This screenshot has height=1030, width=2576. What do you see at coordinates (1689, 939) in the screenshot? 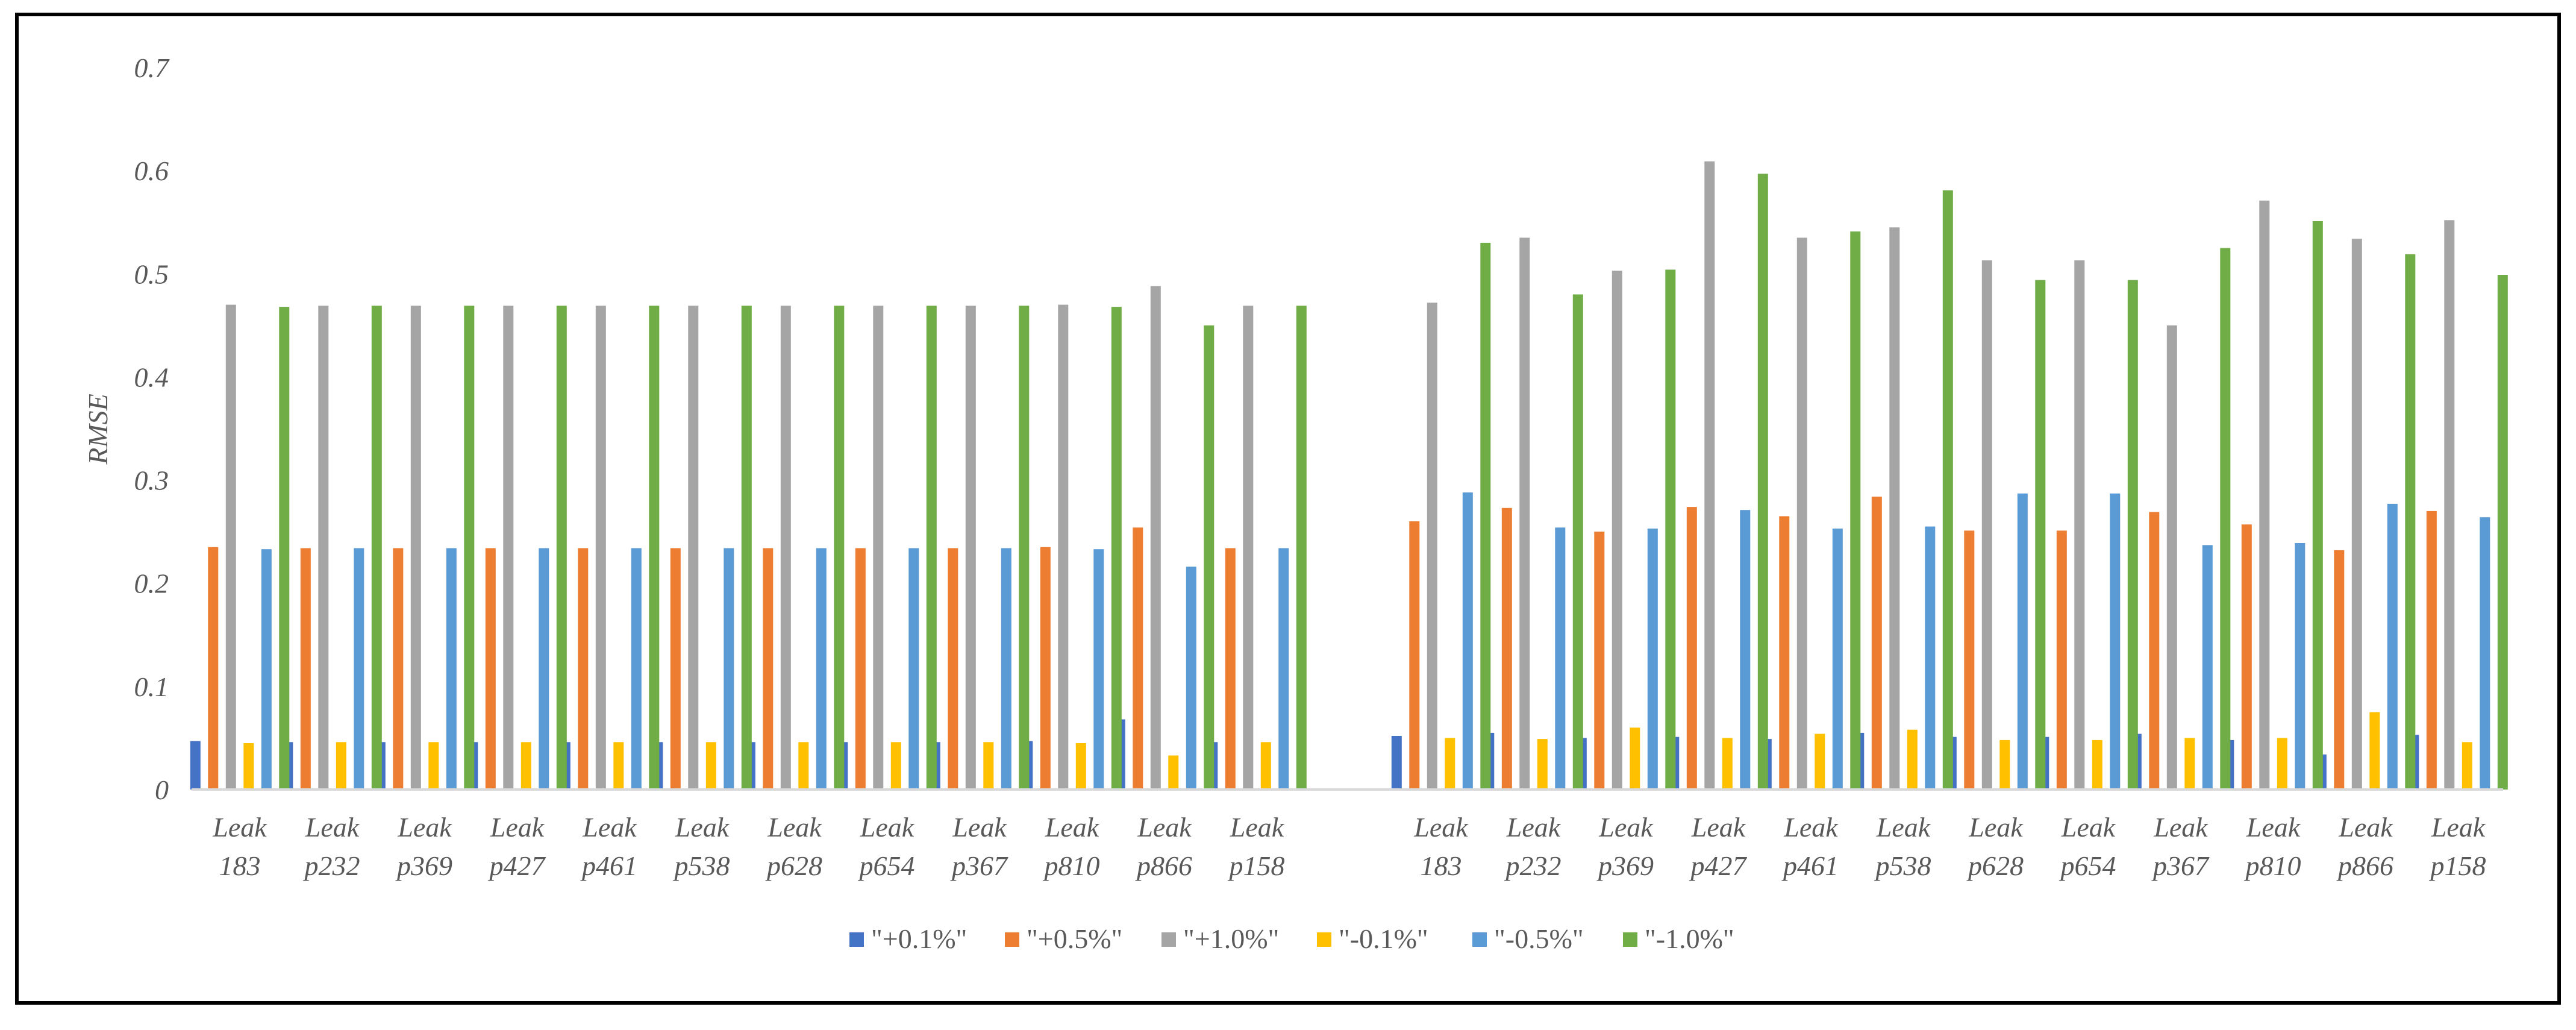
I see `legend-label: "-1.0%"` at bounding box center [1689, 939].